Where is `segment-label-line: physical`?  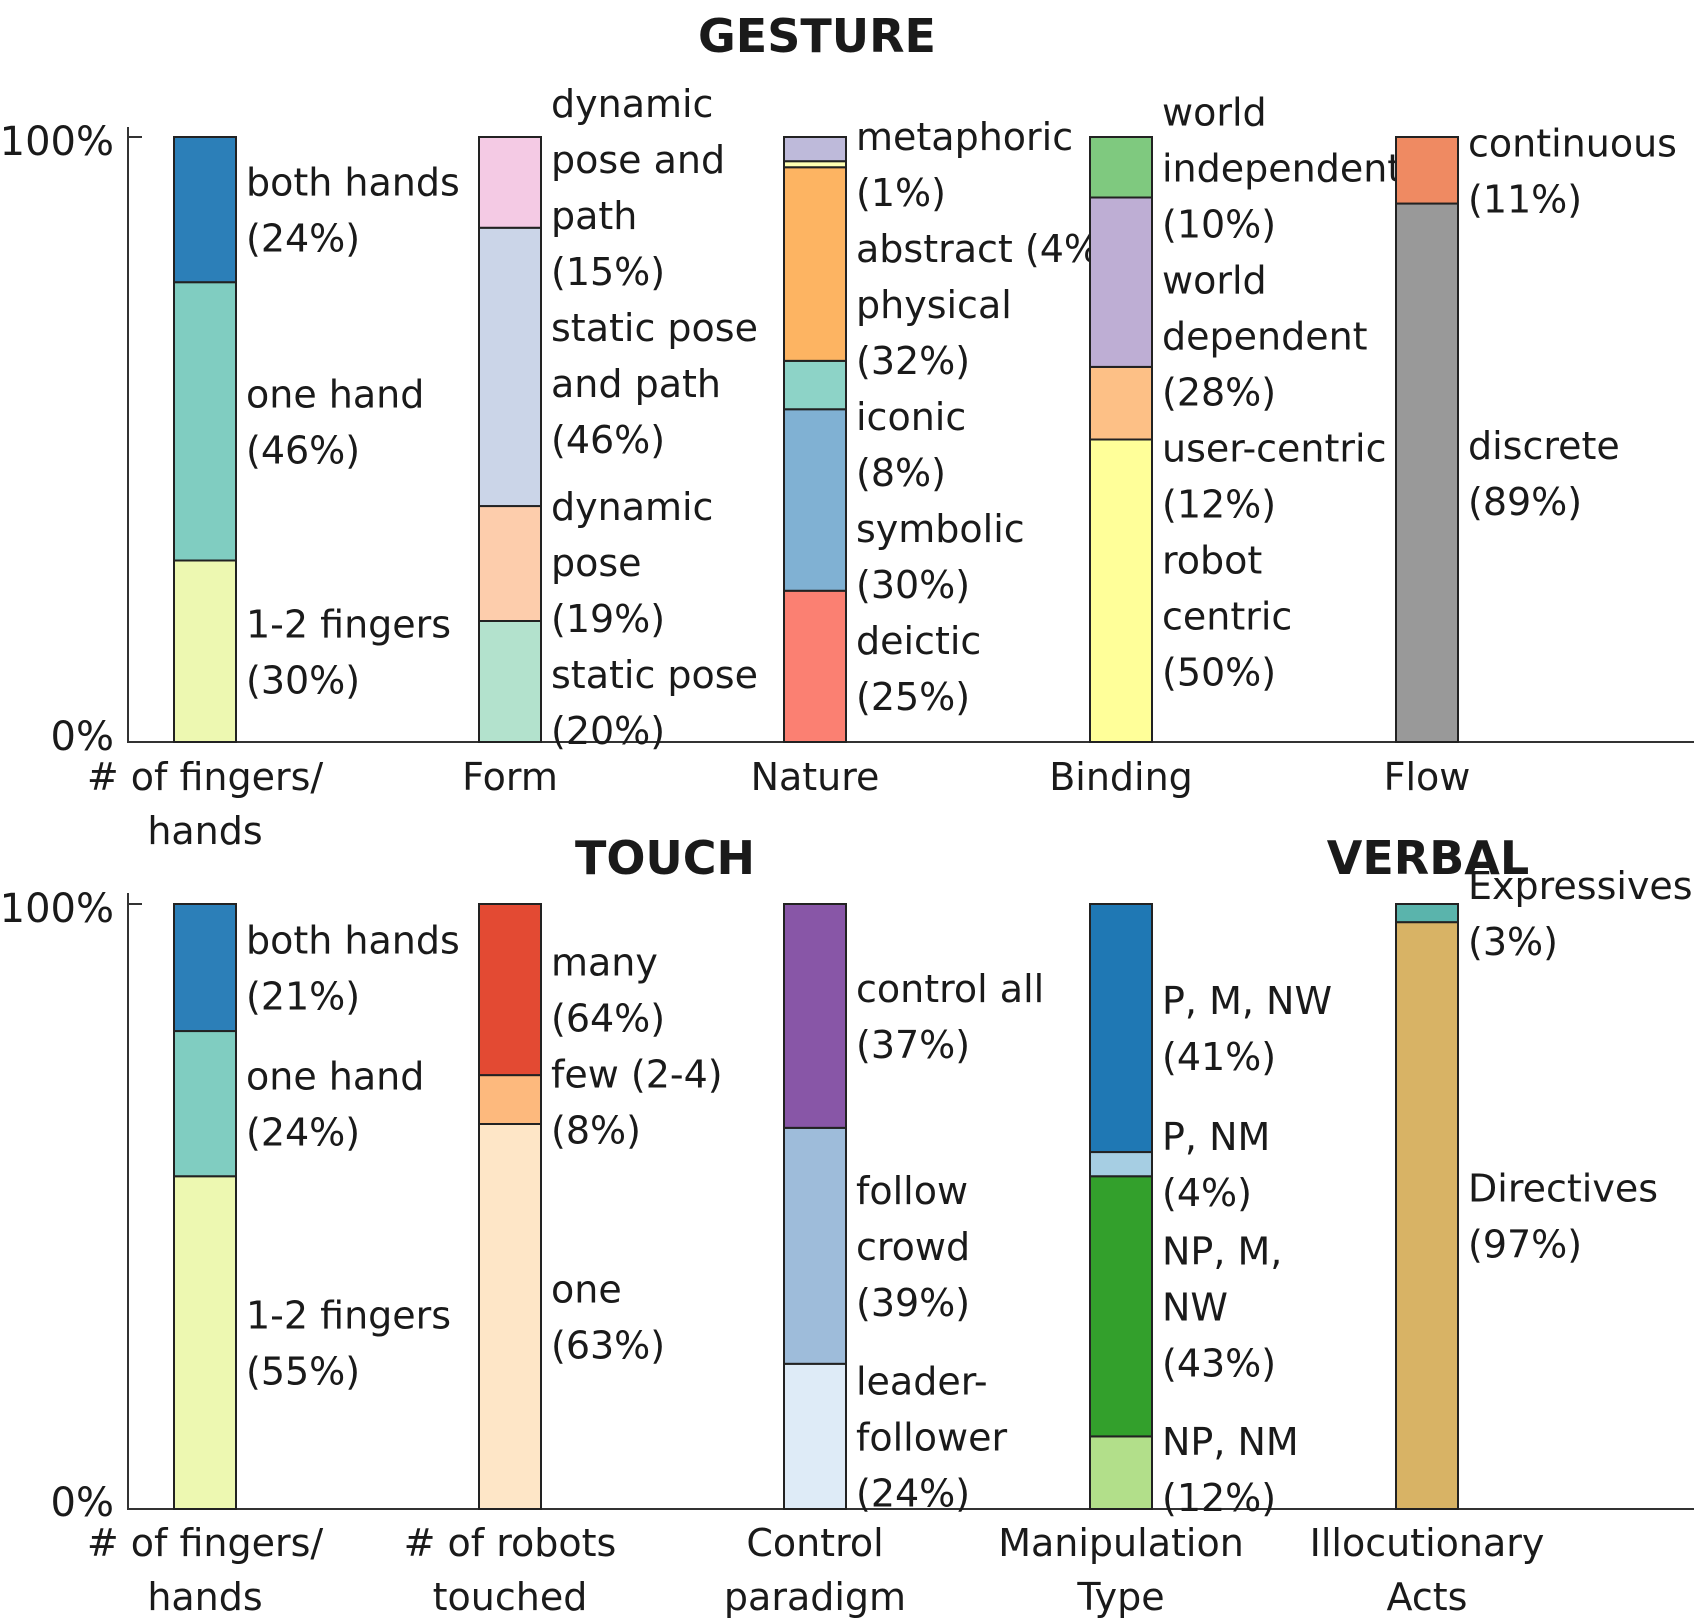 segment-label-line: physical is located at coordinates (934, 305).